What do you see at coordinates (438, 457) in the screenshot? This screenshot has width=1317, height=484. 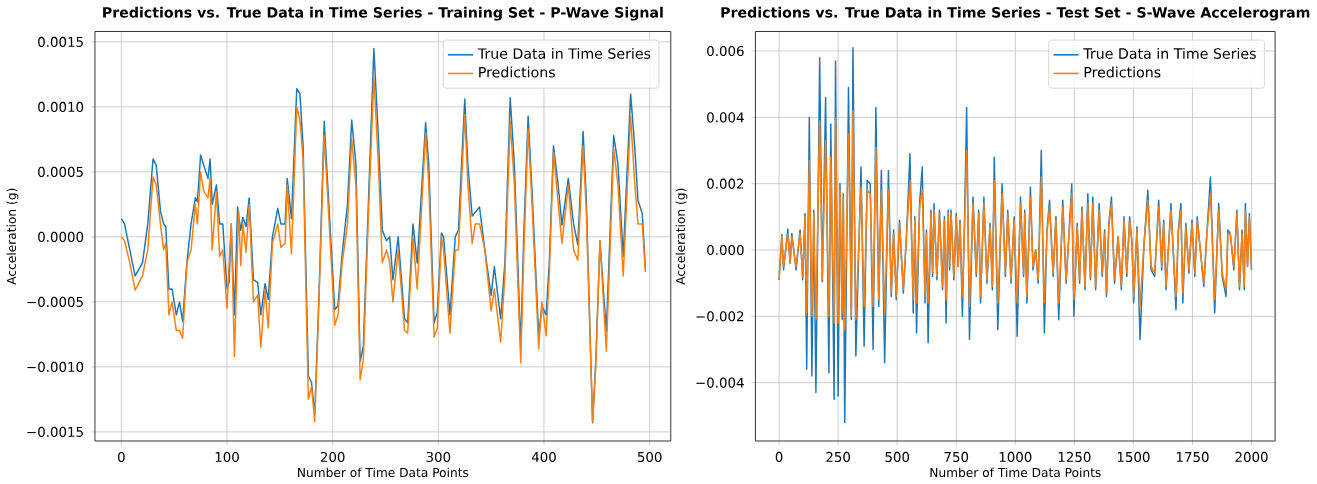 I see `x-tick-label: 300` at bounding box center [438, 457].